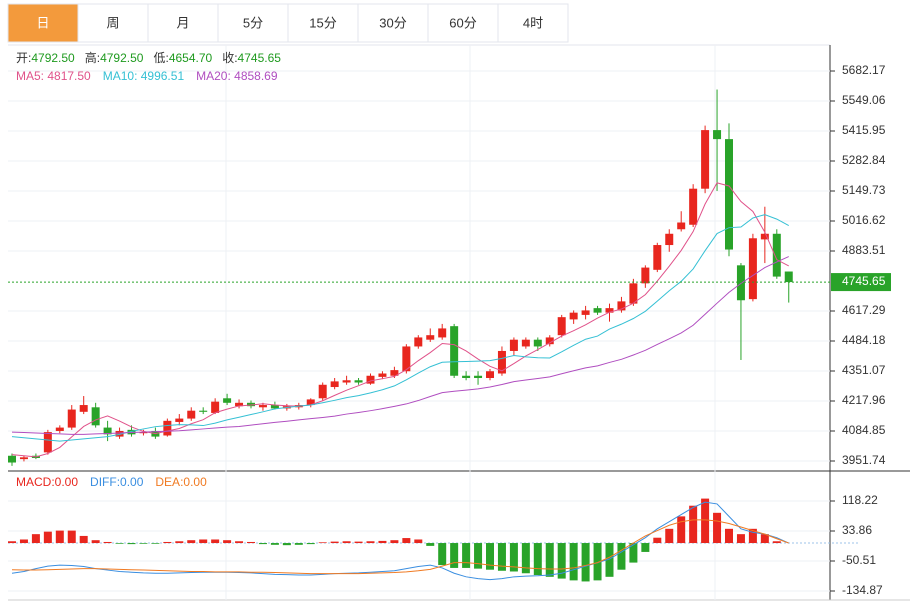 The image size is (912, 603). What do you see at coordinates (181, 482) in the screenshot?
I see `legend-entry: DEA:0.00` at bounding box center [181, 482].